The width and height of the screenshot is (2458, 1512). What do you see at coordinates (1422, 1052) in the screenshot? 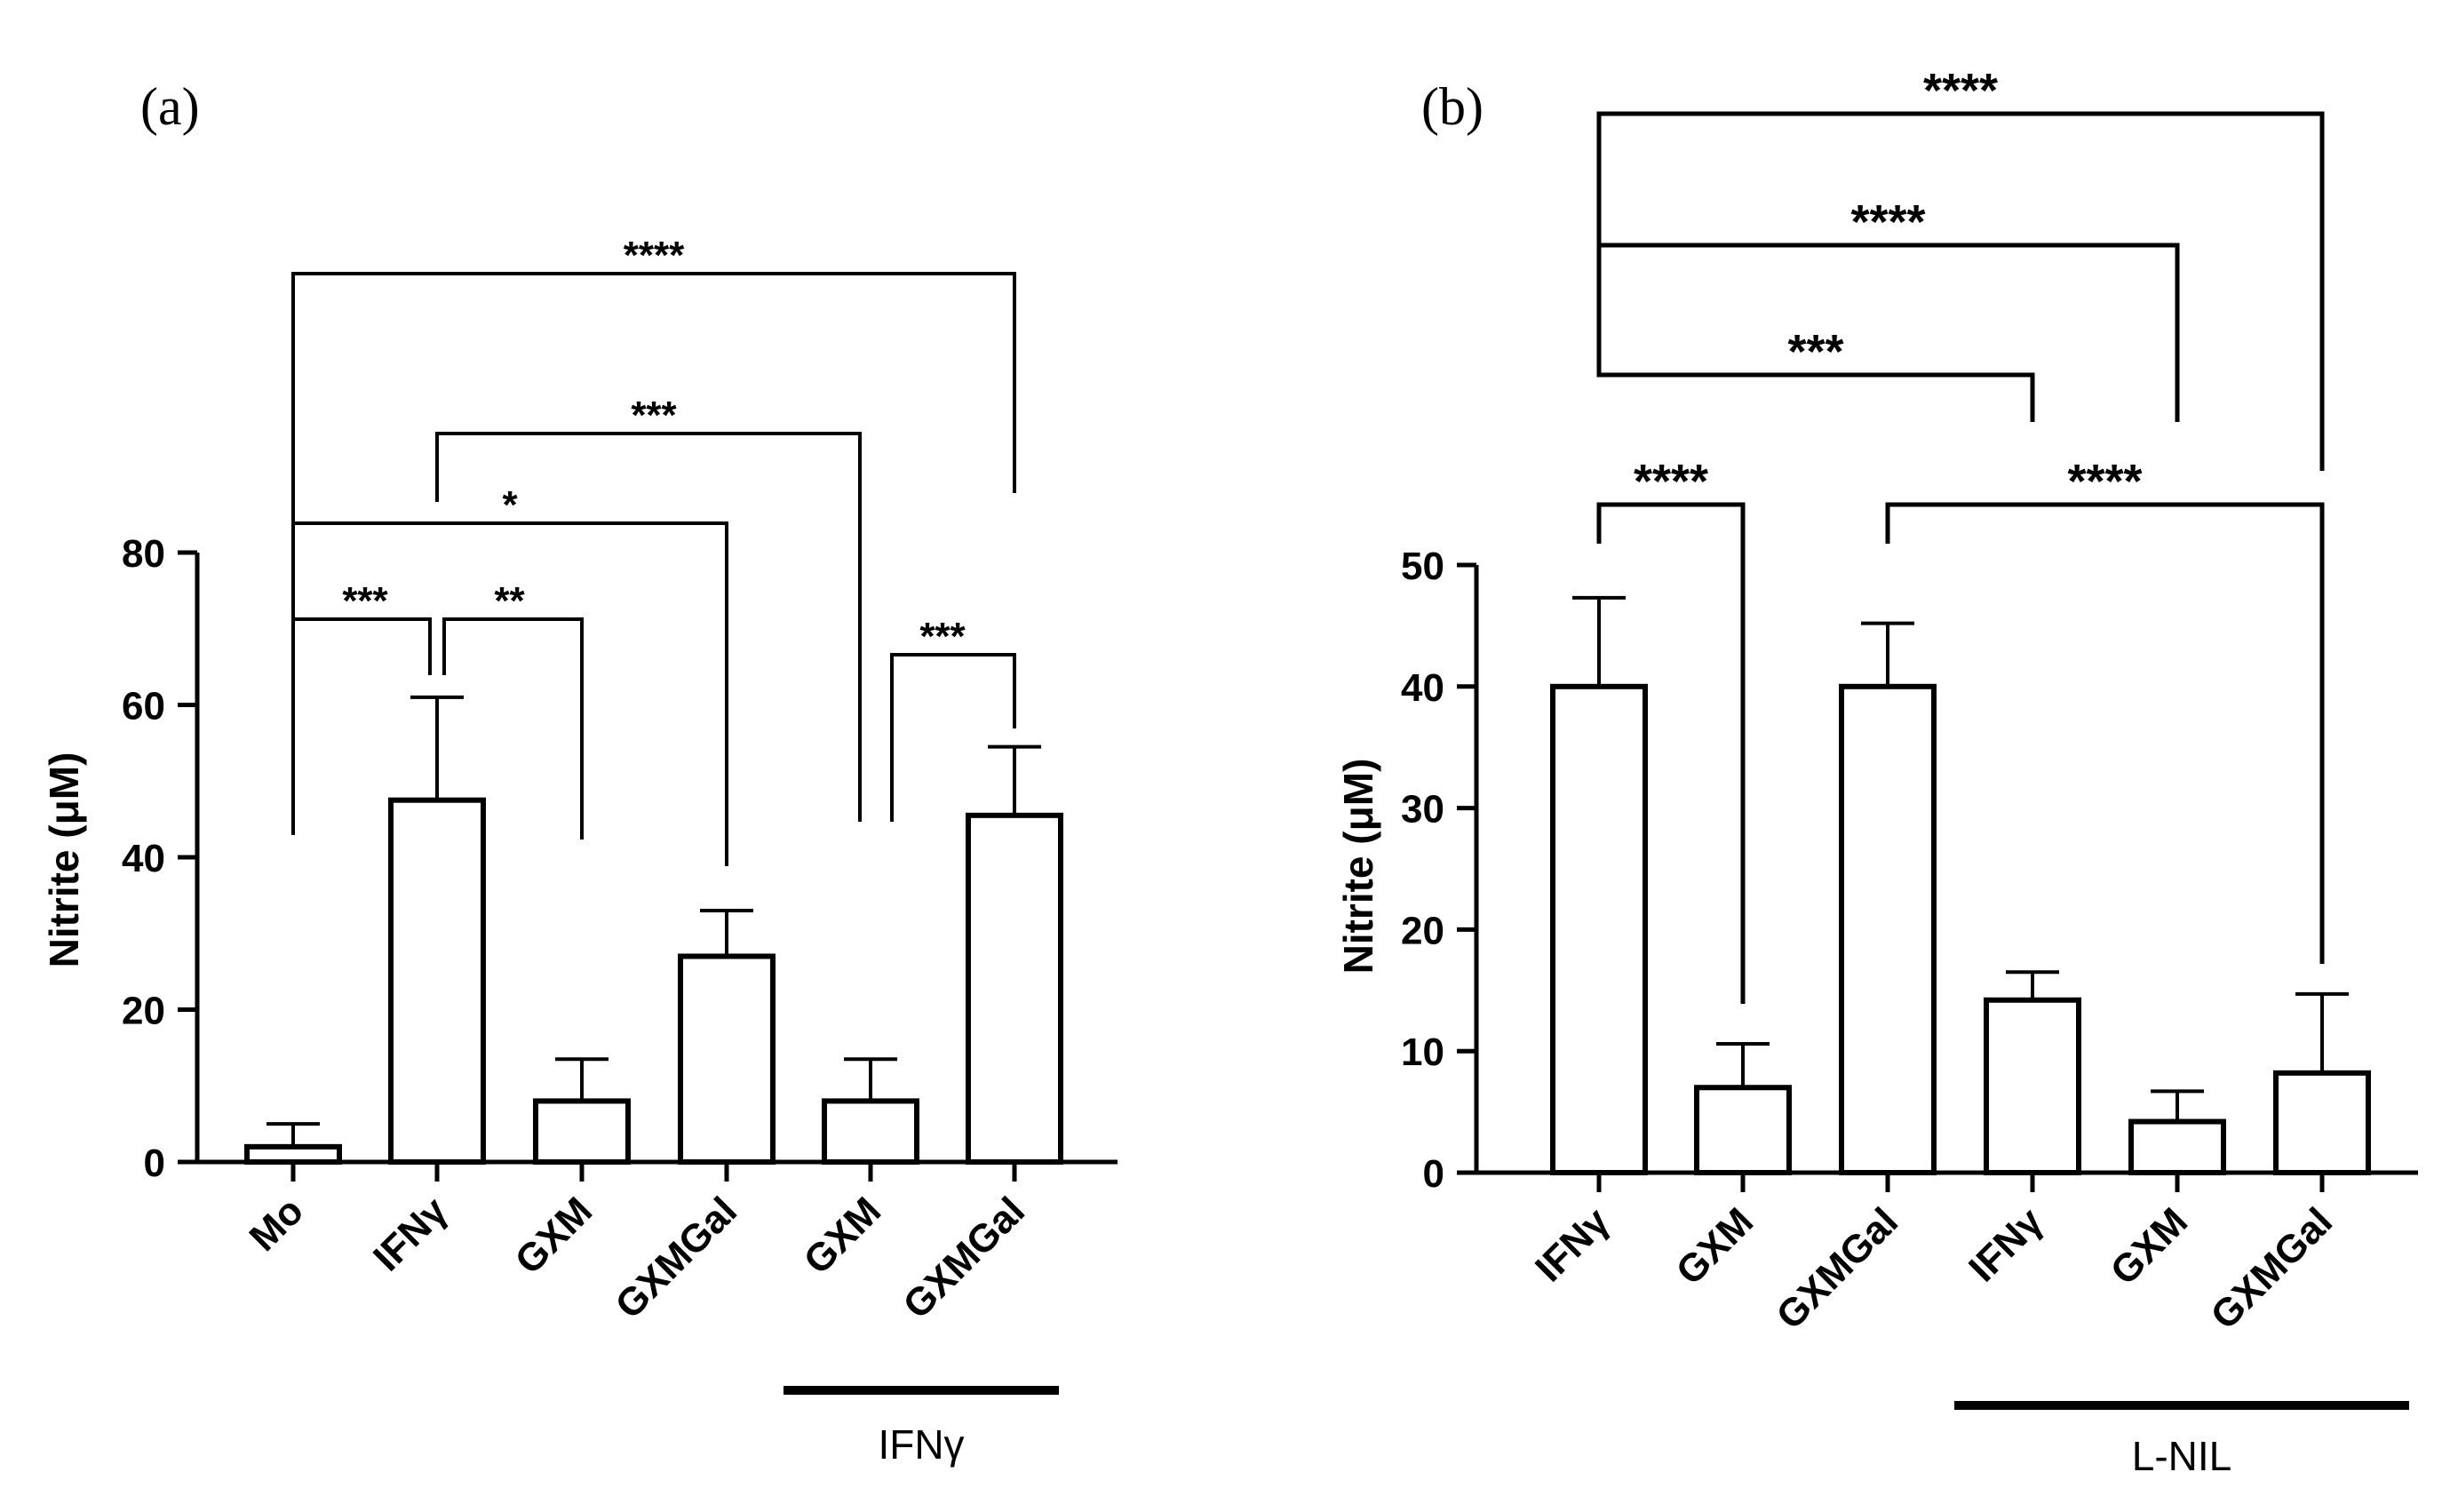
I see `y-tick-label: 10` at bounding box center [1422, 1052].